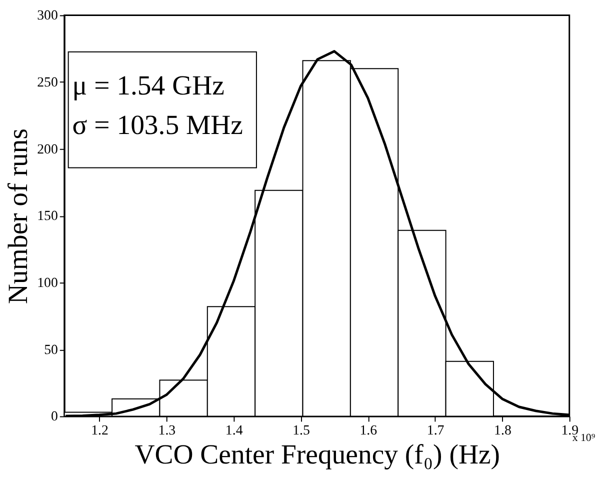  Describe the element at coordinates (100, 430) in the screenshot. I see `x-tick-label: 1.2` at that location.